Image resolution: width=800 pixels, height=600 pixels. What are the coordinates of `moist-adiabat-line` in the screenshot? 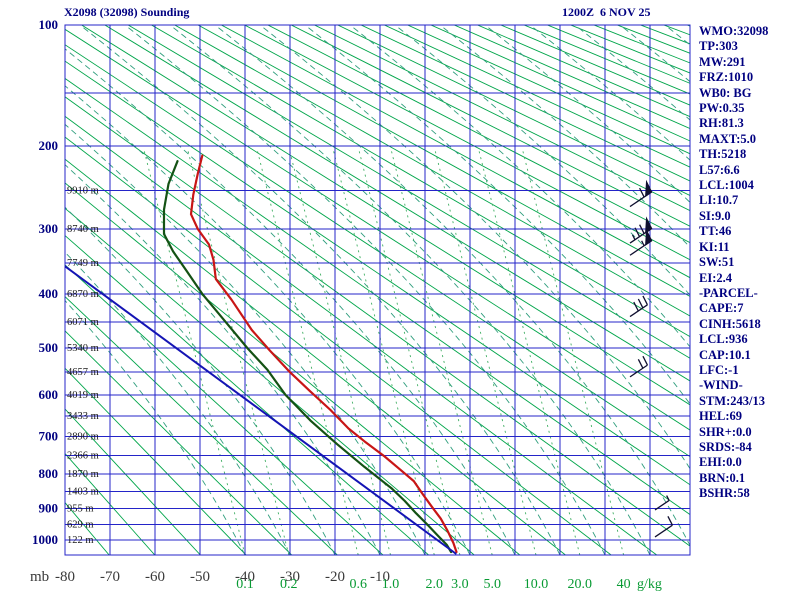 It's located at (587, 114).